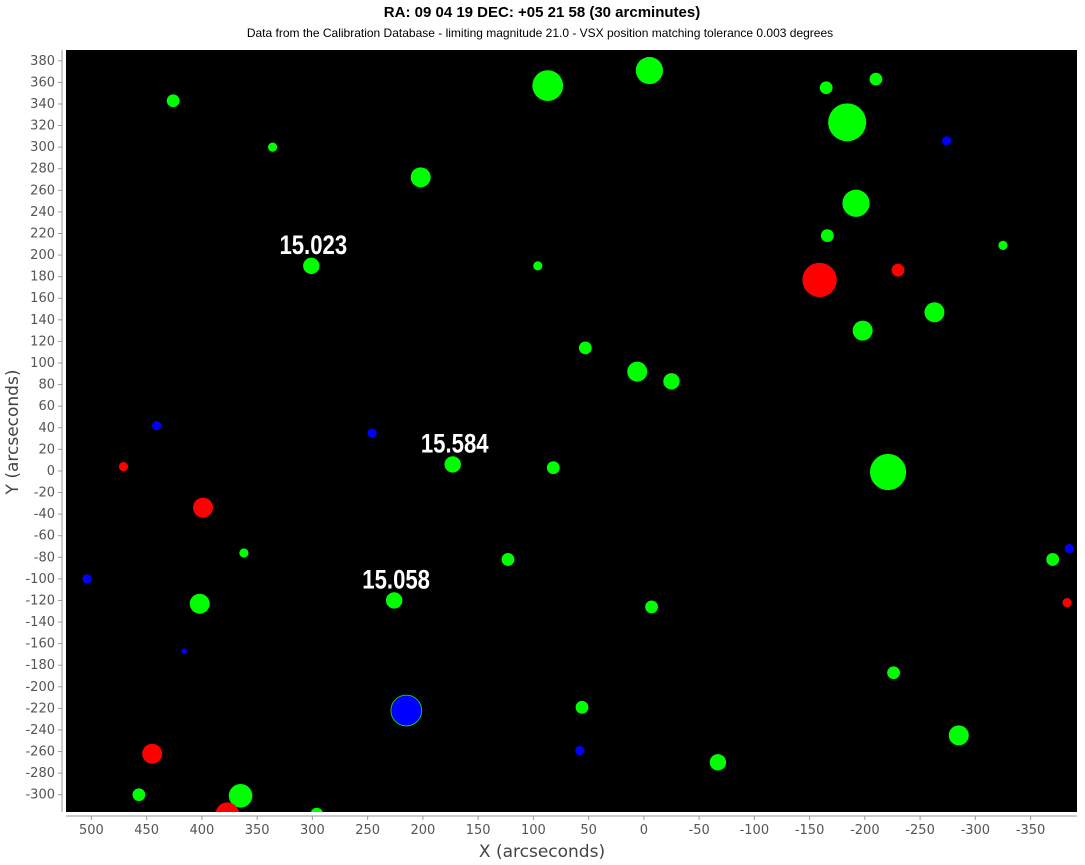 The width and height of the screenshot is (1085, 865). What do you see at coordinates (383, 413) in the screenshot?
I see `annotations: 15.023 15.584 15.058` at bounding box center [383, 413].